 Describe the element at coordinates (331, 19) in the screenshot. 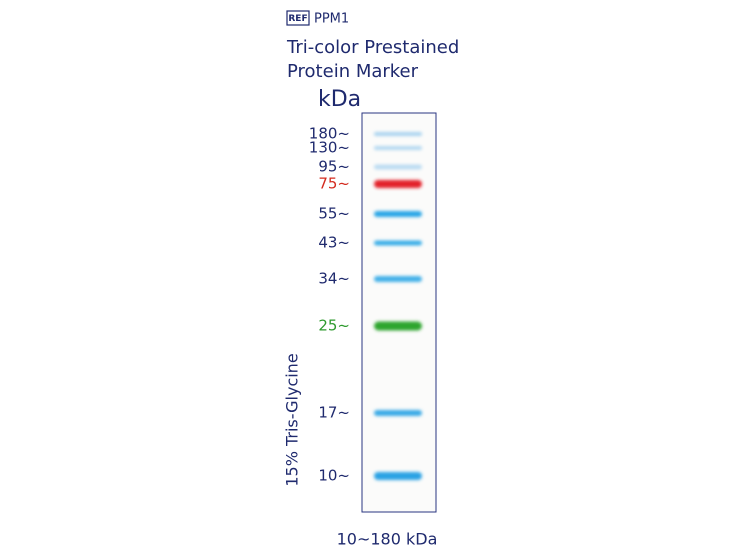

I see `product-code: PPM1` at that location.